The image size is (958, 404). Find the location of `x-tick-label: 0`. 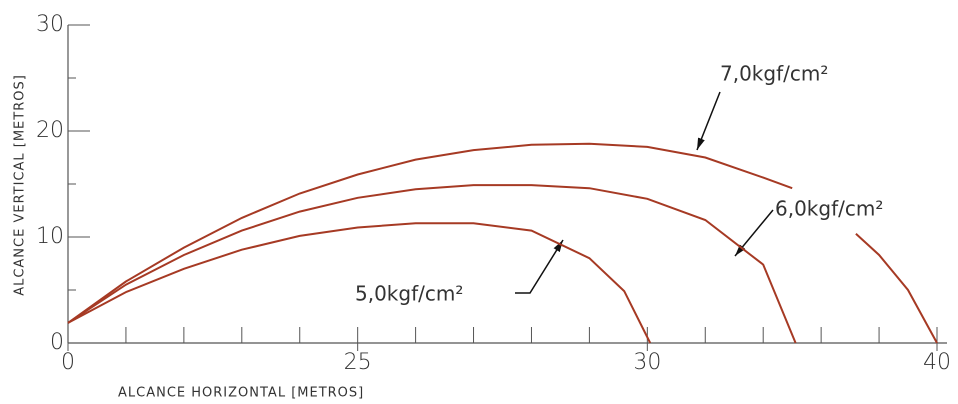

x-tick-label: 0 is located at coordinates (68, 362).